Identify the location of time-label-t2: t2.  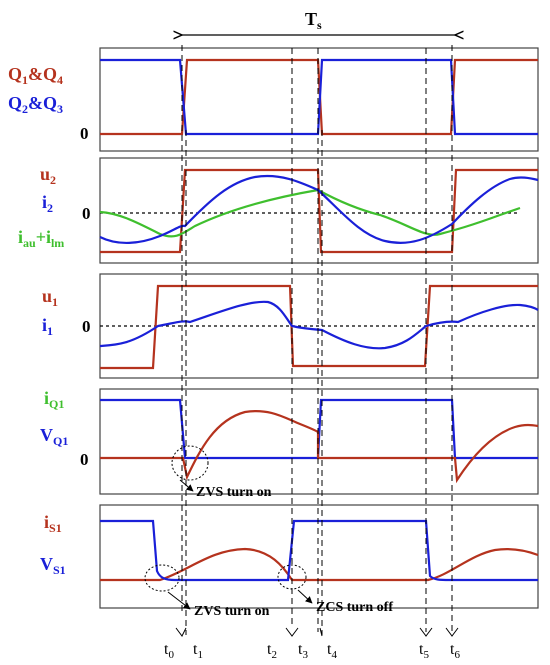
(272, 651).